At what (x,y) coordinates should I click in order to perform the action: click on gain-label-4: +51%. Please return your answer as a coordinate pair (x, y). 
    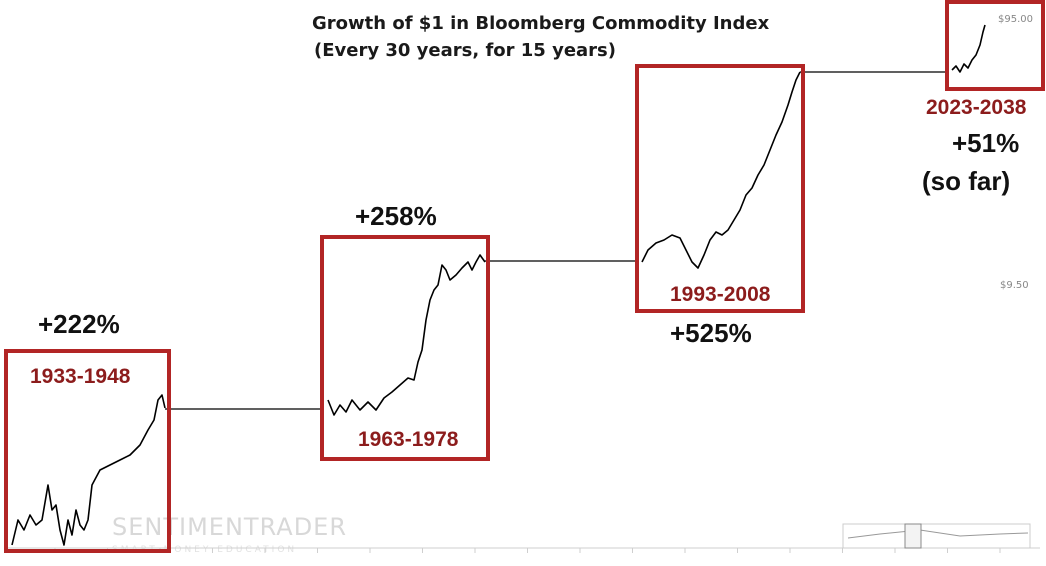
    Looking at the image, I should click on (985, 143).